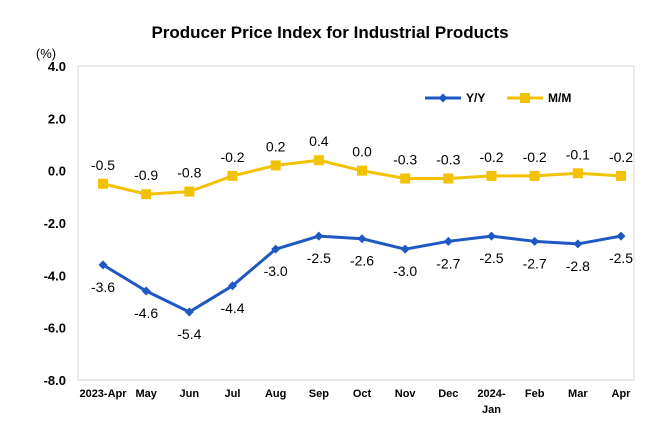 The image size is (660, 445). What do you see at coordinates (539, 98) in the screenshot?
I see `legend-item: M/M` at bounding box center [539, 98].